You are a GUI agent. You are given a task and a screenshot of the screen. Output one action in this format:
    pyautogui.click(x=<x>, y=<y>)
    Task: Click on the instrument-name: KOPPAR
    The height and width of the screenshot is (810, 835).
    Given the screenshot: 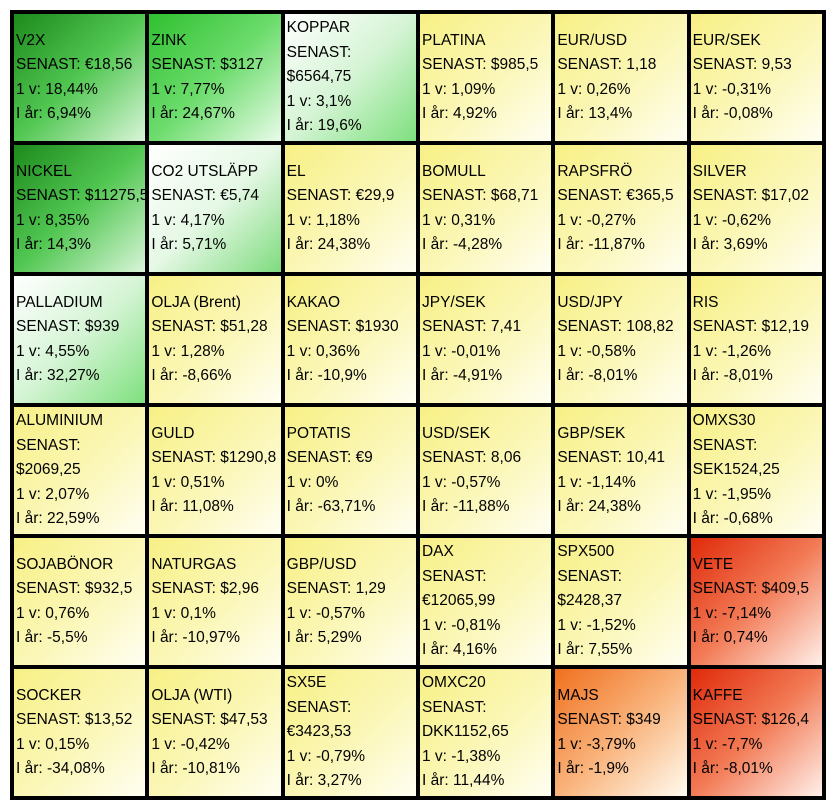 What is the action you would take?
    pyautogui.click(x=318, y=28)
    